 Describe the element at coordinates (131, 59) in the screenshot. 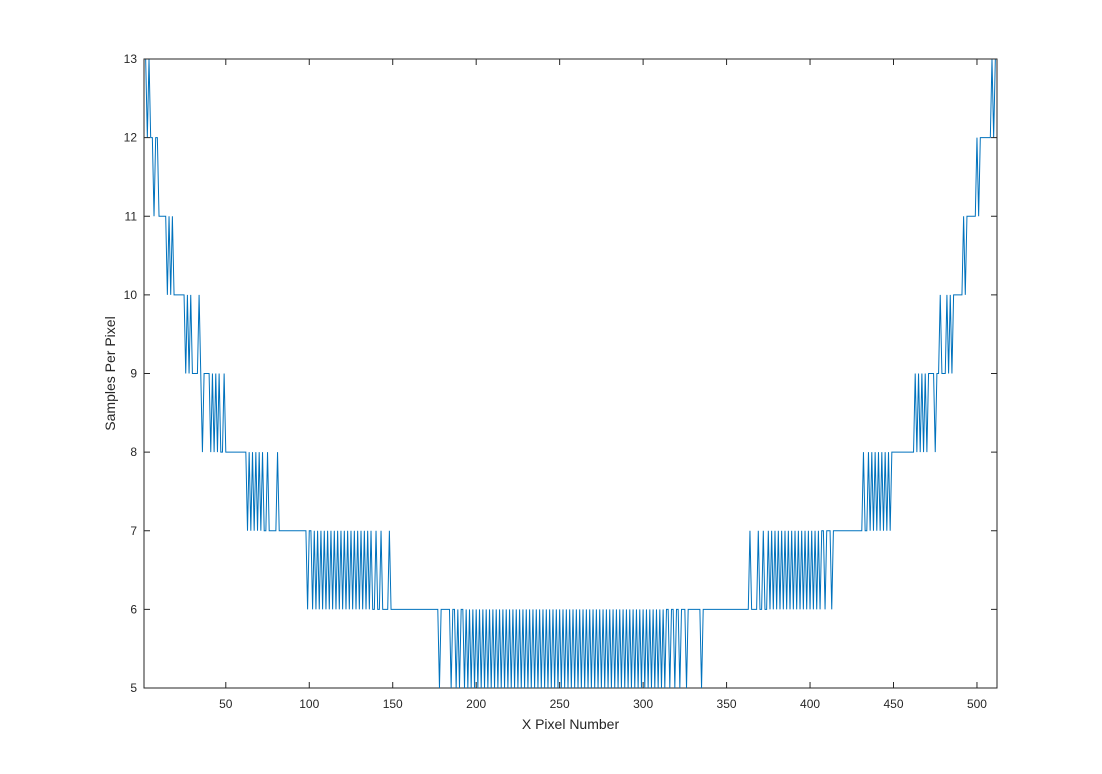

I see `y-tick-label: 13` at that location.